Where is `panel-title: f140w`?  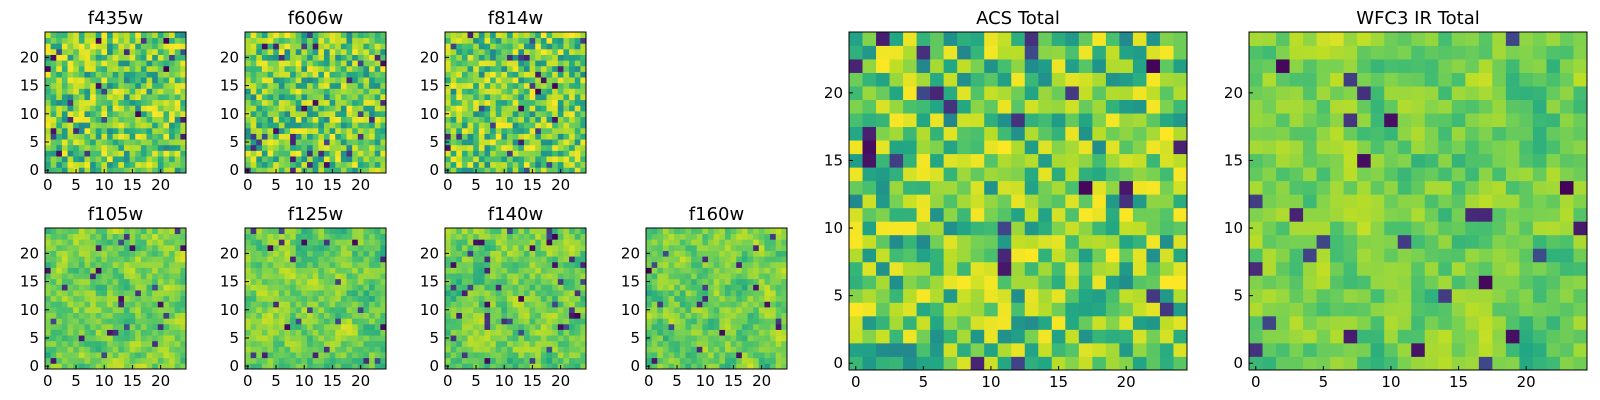 panel-title: f140w is located at coordinates (515, 214).